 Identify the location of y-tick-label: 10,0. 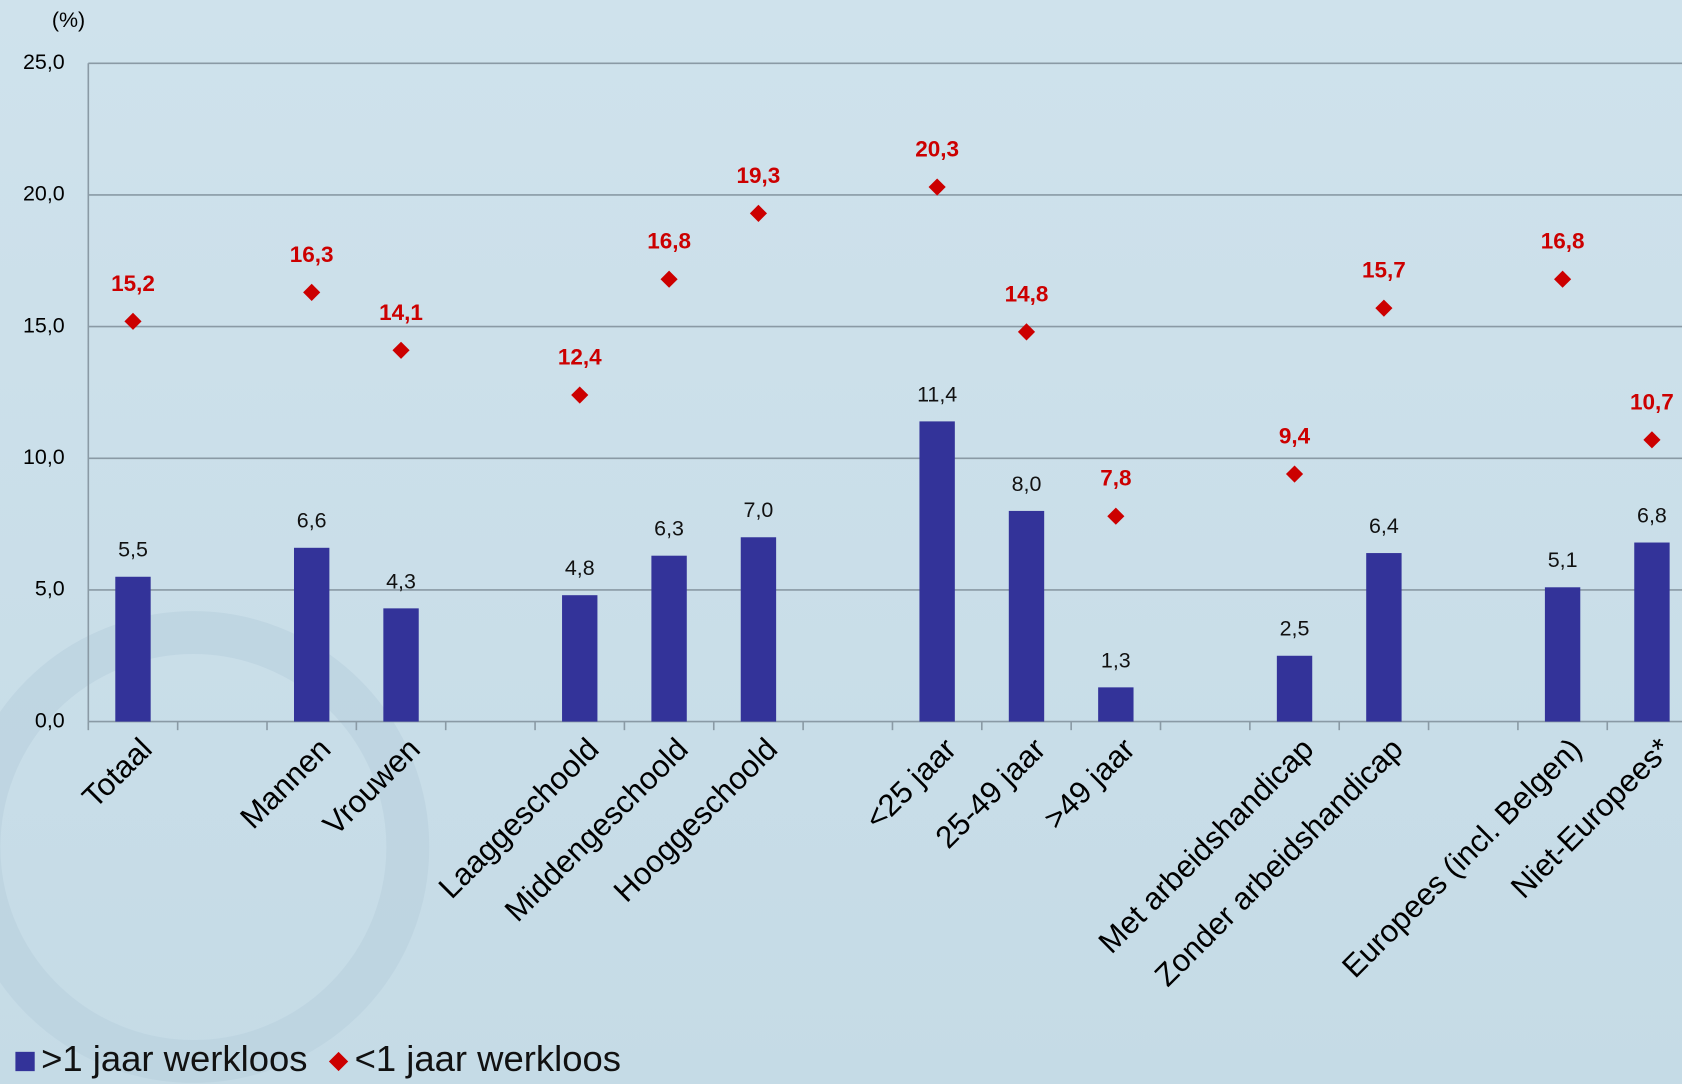
(44, 457).